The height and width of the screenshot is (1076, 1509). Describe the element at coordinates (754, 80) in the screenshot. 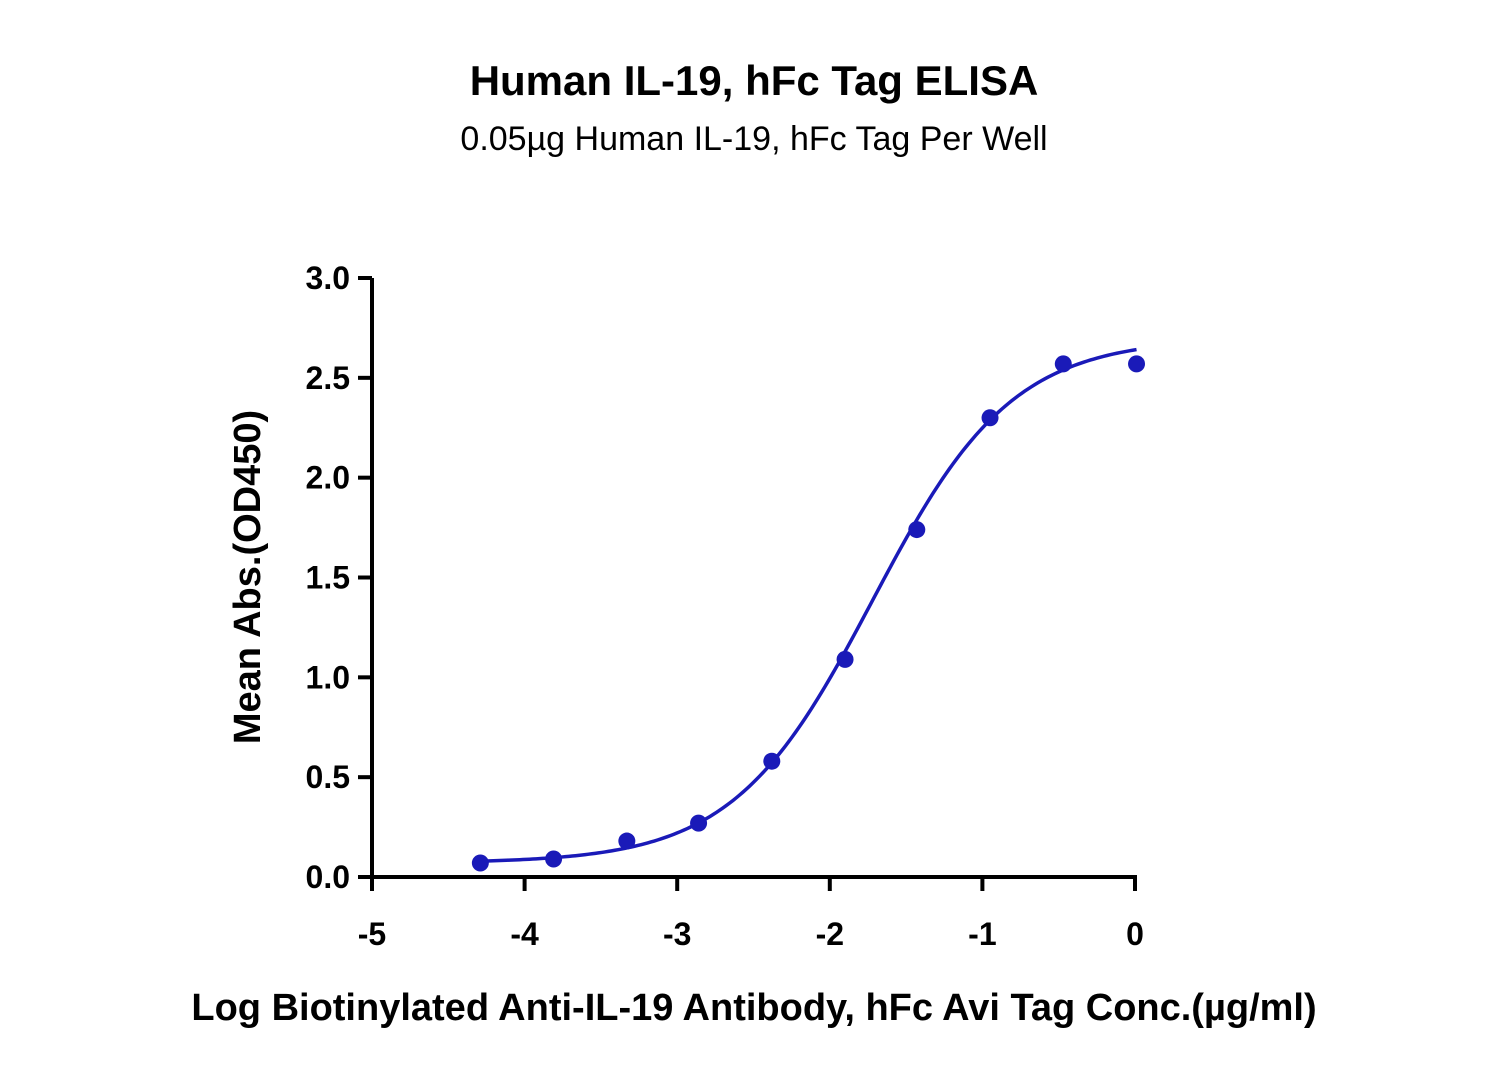

I see `chart-title: Human IL-19, hFc Tag ELISA` at that location.